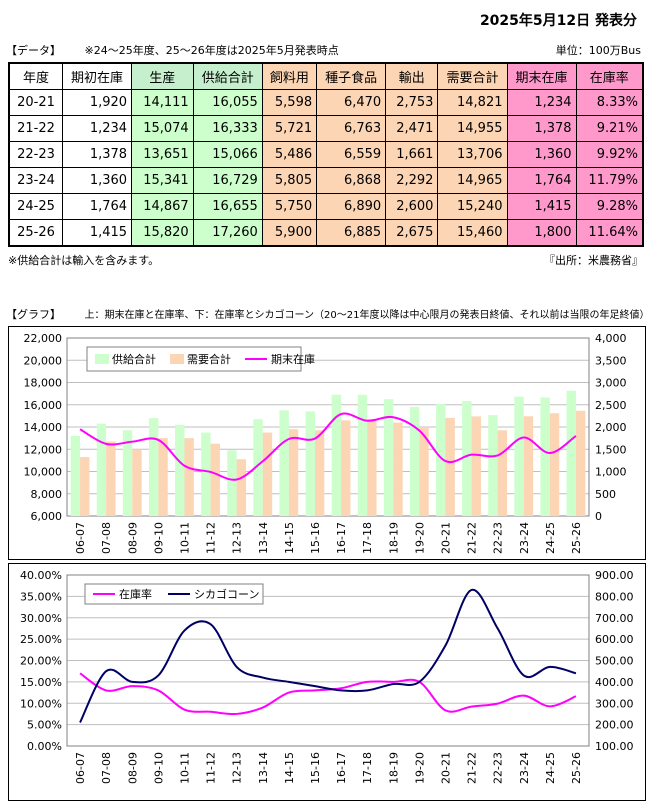 The image size is (651, 810). I want to click on legend-swatch, so click(102, 359).